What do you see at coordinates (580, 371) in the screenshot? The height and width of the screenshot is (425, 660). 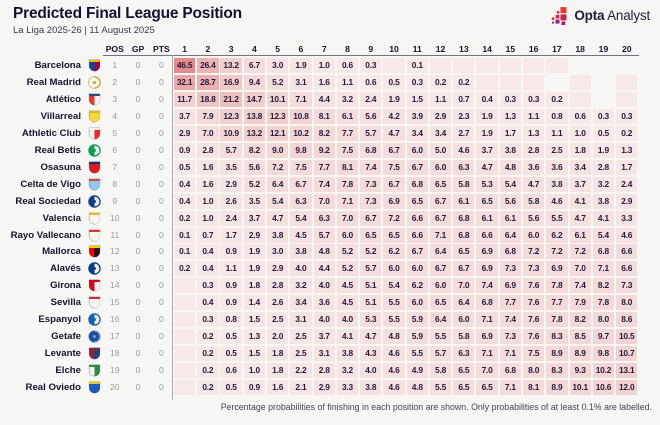 I see `probability-cell: 9.3` at bounding box center [580, 371].